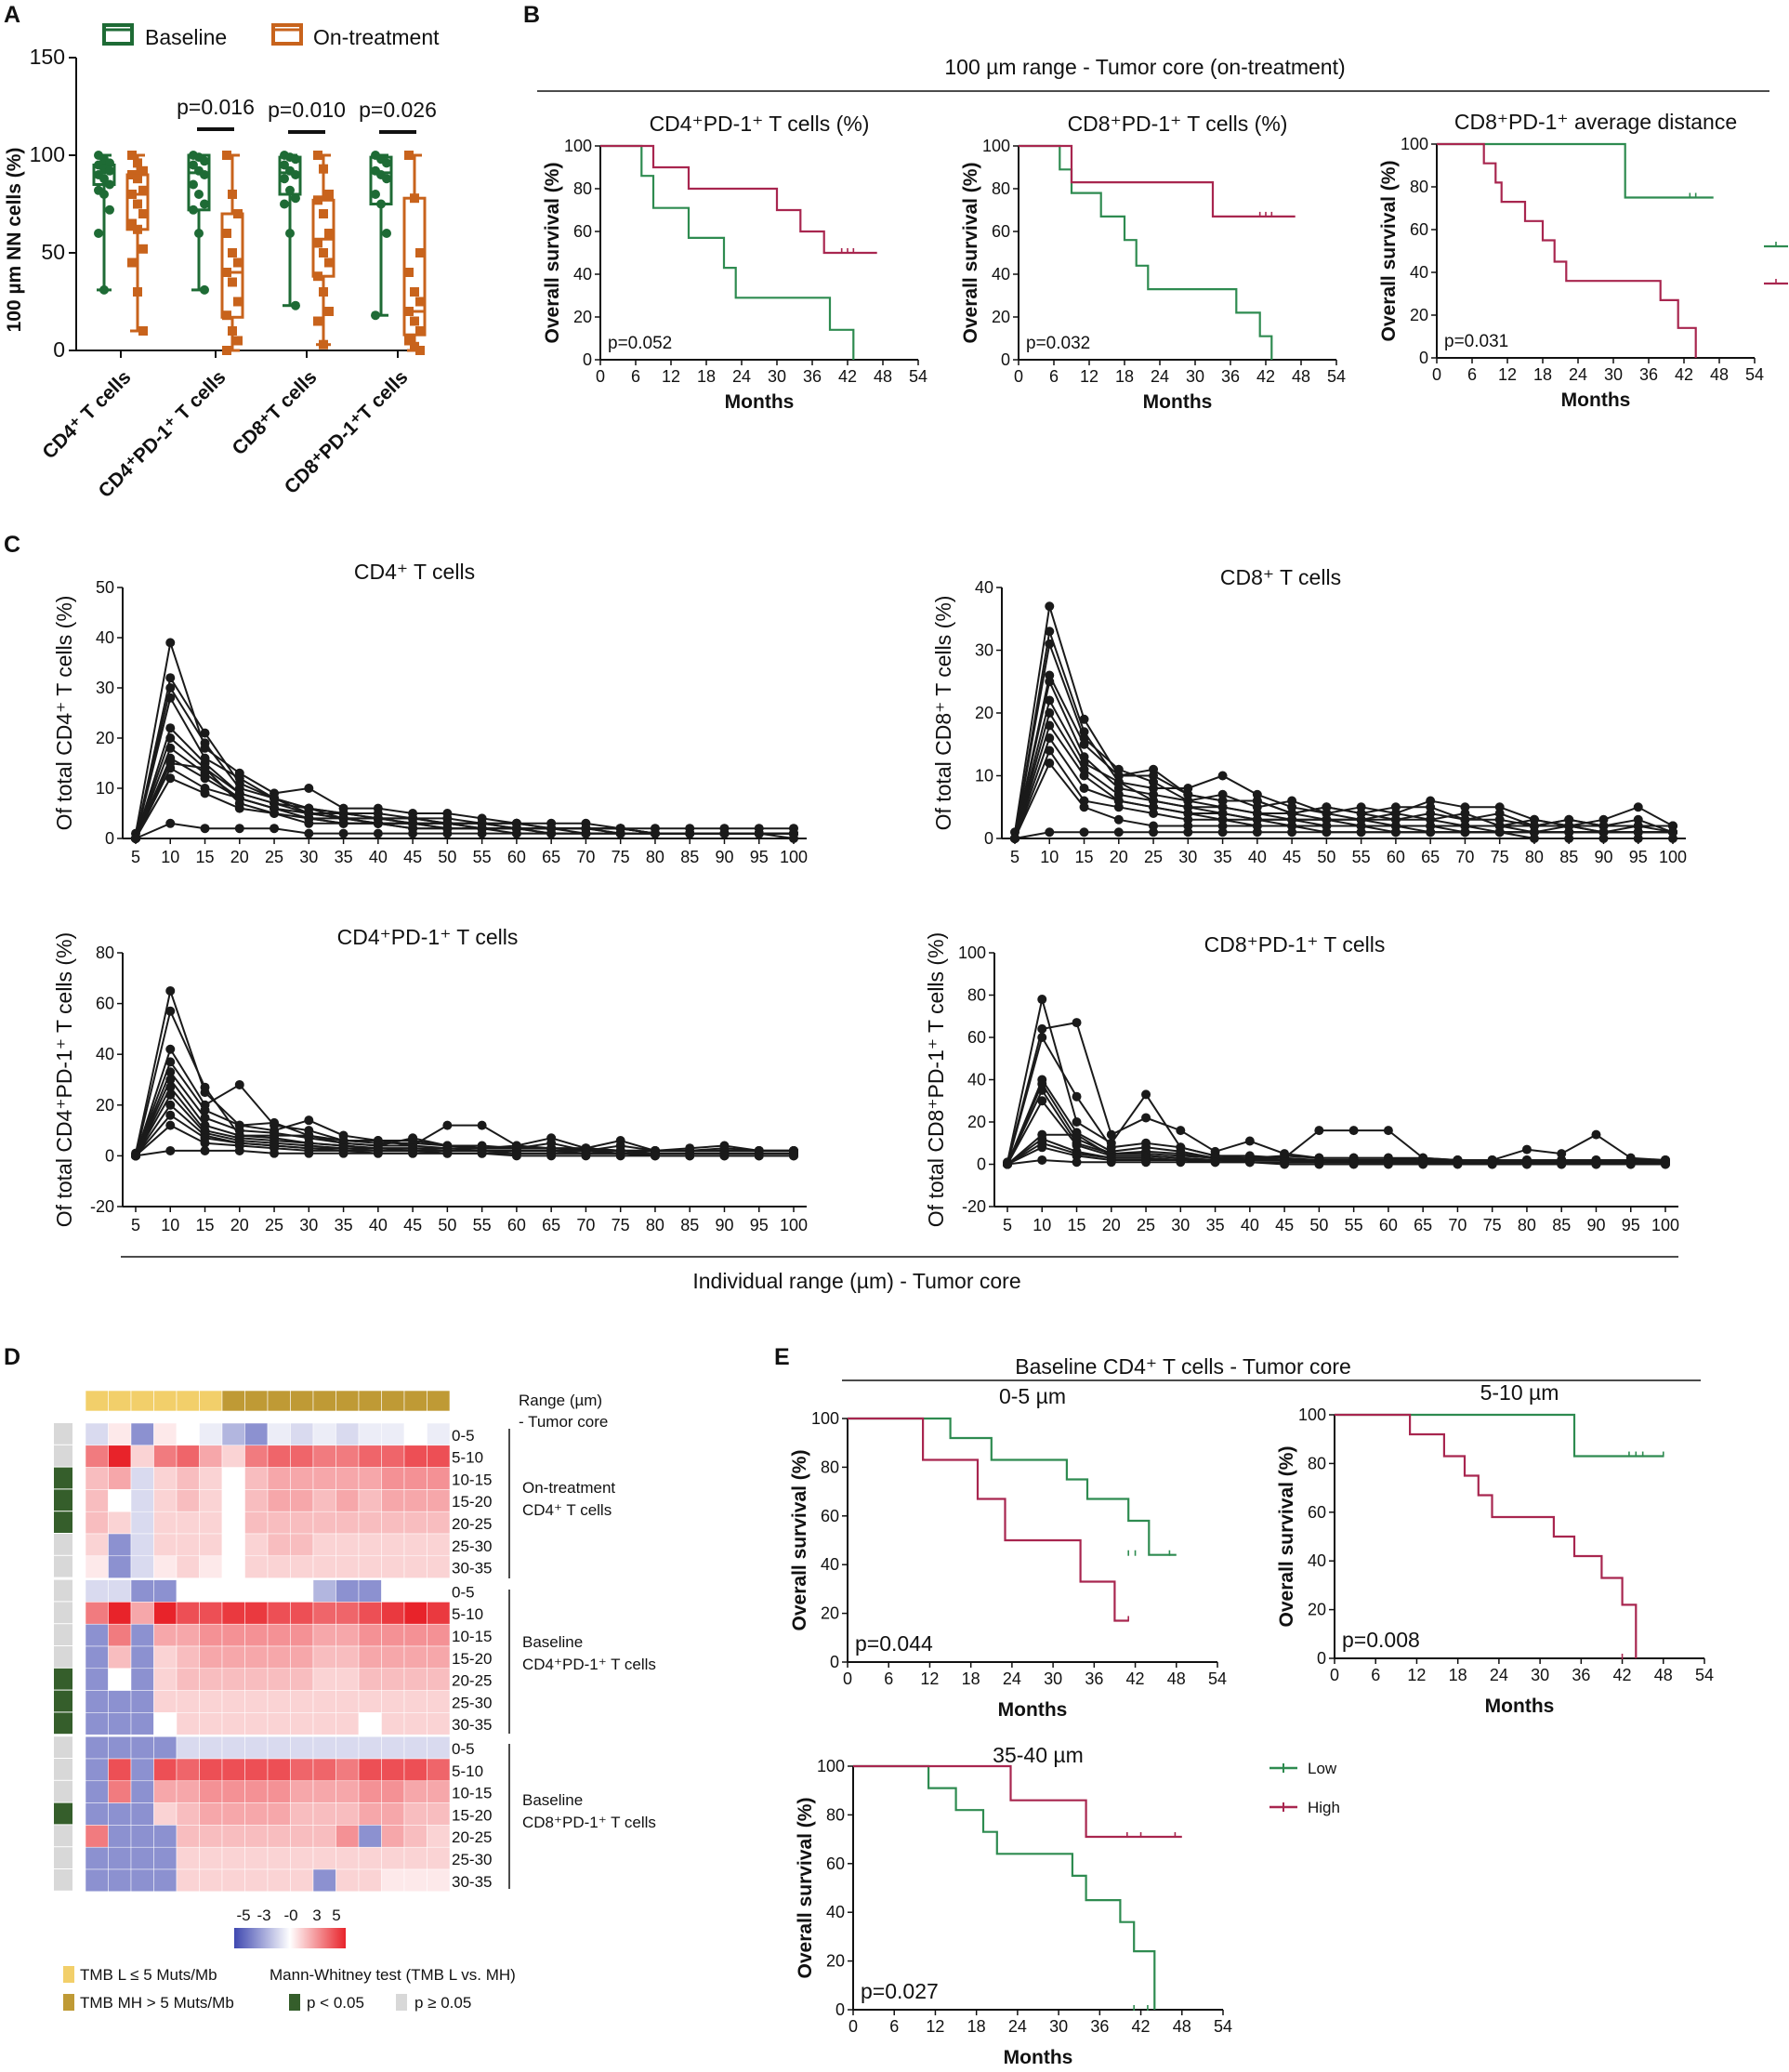 This screenshot has width=1789, height=2072. I want to click on km-curve-high, so click(1017, 1802).